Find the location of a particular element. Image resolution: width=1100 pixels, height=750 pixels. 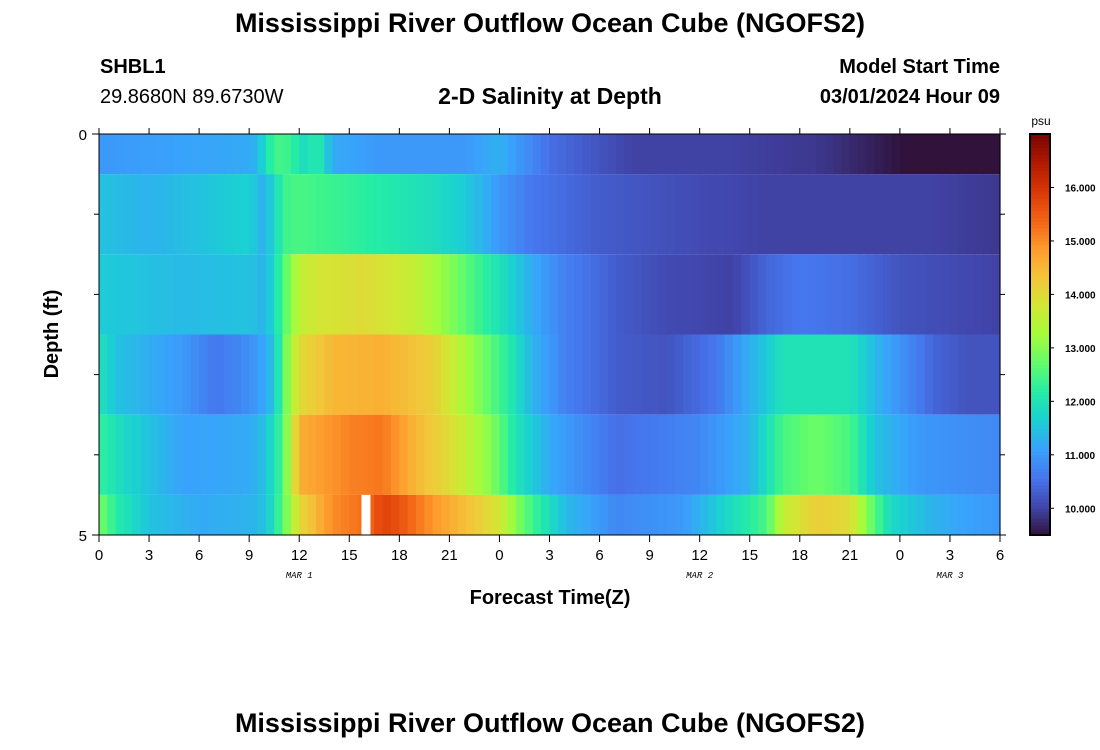

y-tick-label: 0 is located at coordinates (83, 135).